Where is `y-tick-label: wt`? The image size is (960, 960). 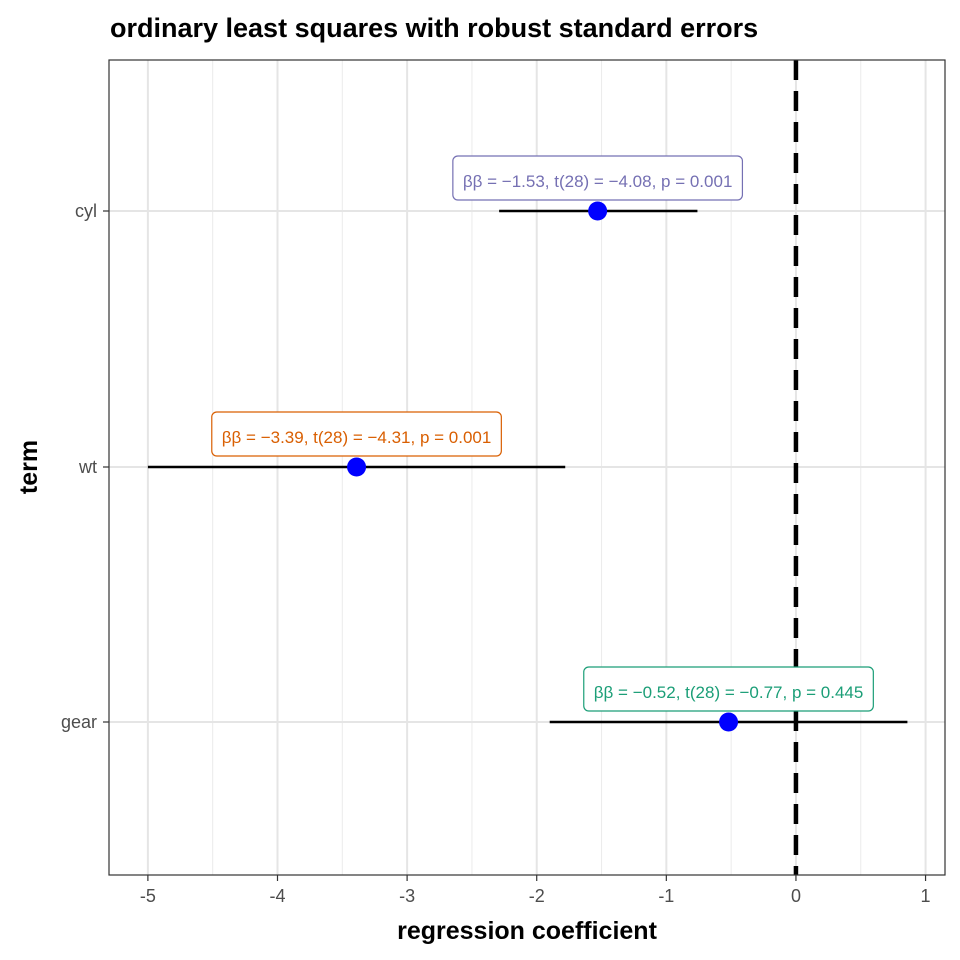
y-tick-label: wt is located at coordinates (87, 467).